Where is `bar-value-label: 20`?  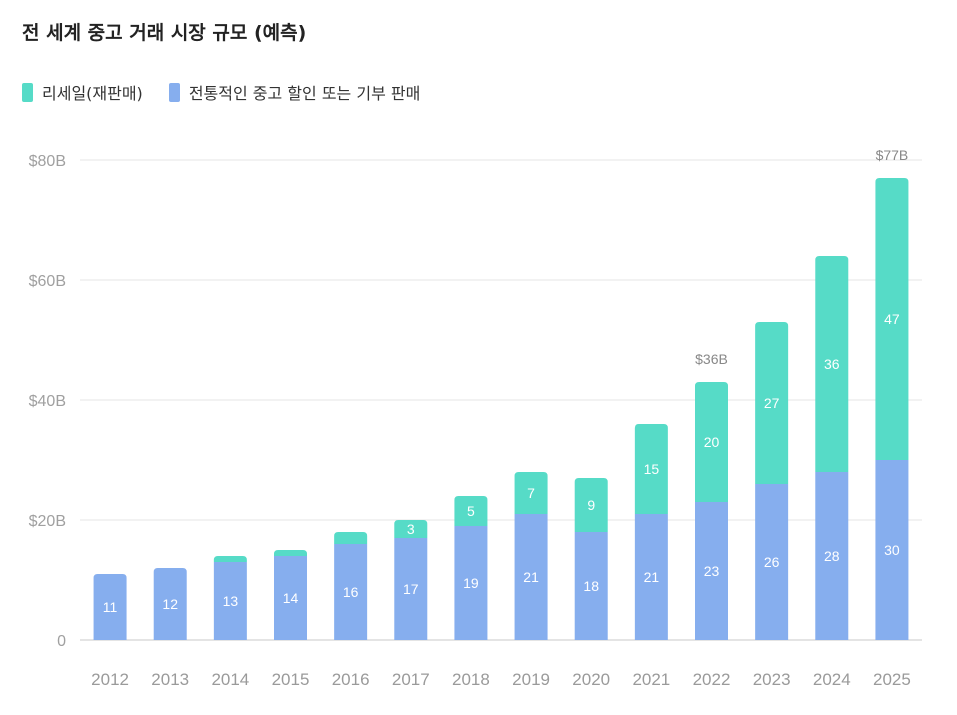 bar-value-label: 20 is located at coordinates (712, 442).